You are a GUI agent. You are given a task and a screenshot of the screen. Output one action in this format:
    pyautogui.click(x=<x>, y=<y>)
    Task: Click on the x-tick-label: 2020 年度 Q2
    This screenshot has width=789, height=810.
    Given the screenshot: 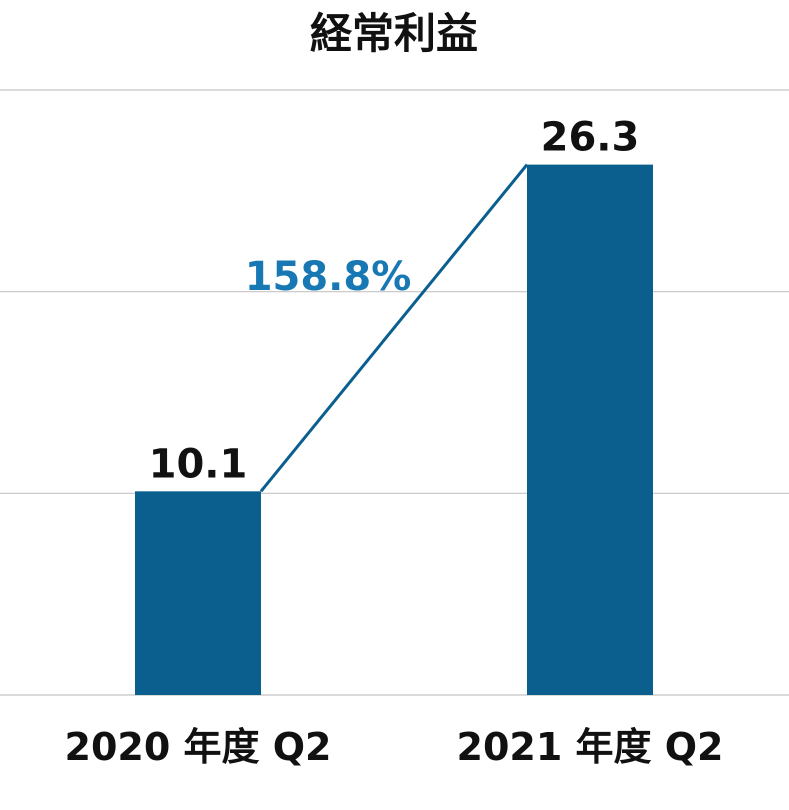 What is the action you would take?
    pyautogui.click(x=198, y=747)
    